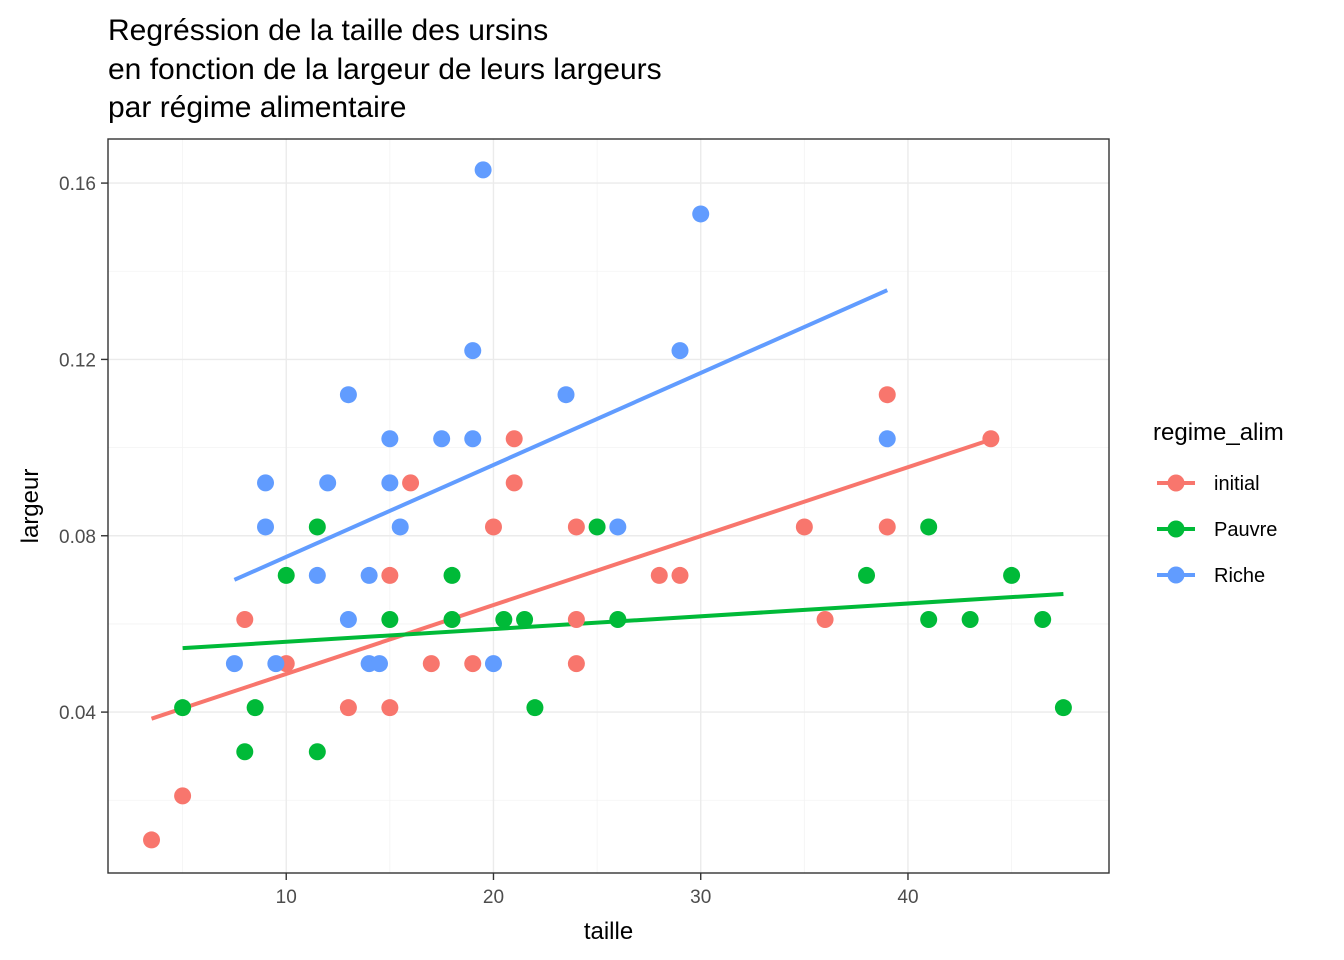 This screenshot has width=1344, height=960. What do you see at coordinates (77, 713) in the screenshot?
I see `y-tick-label: 0.04` at bounding box center [77, 713].